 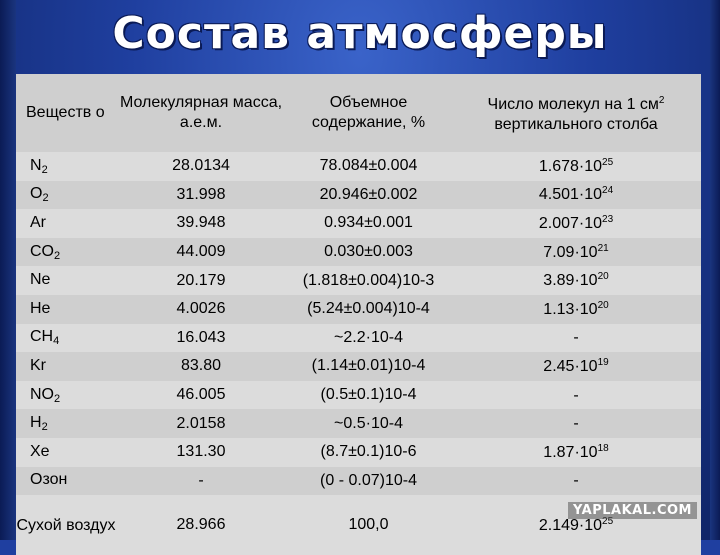 I want to click on volume-cell: ~2.2·10-4, so click(x=368, y=338).